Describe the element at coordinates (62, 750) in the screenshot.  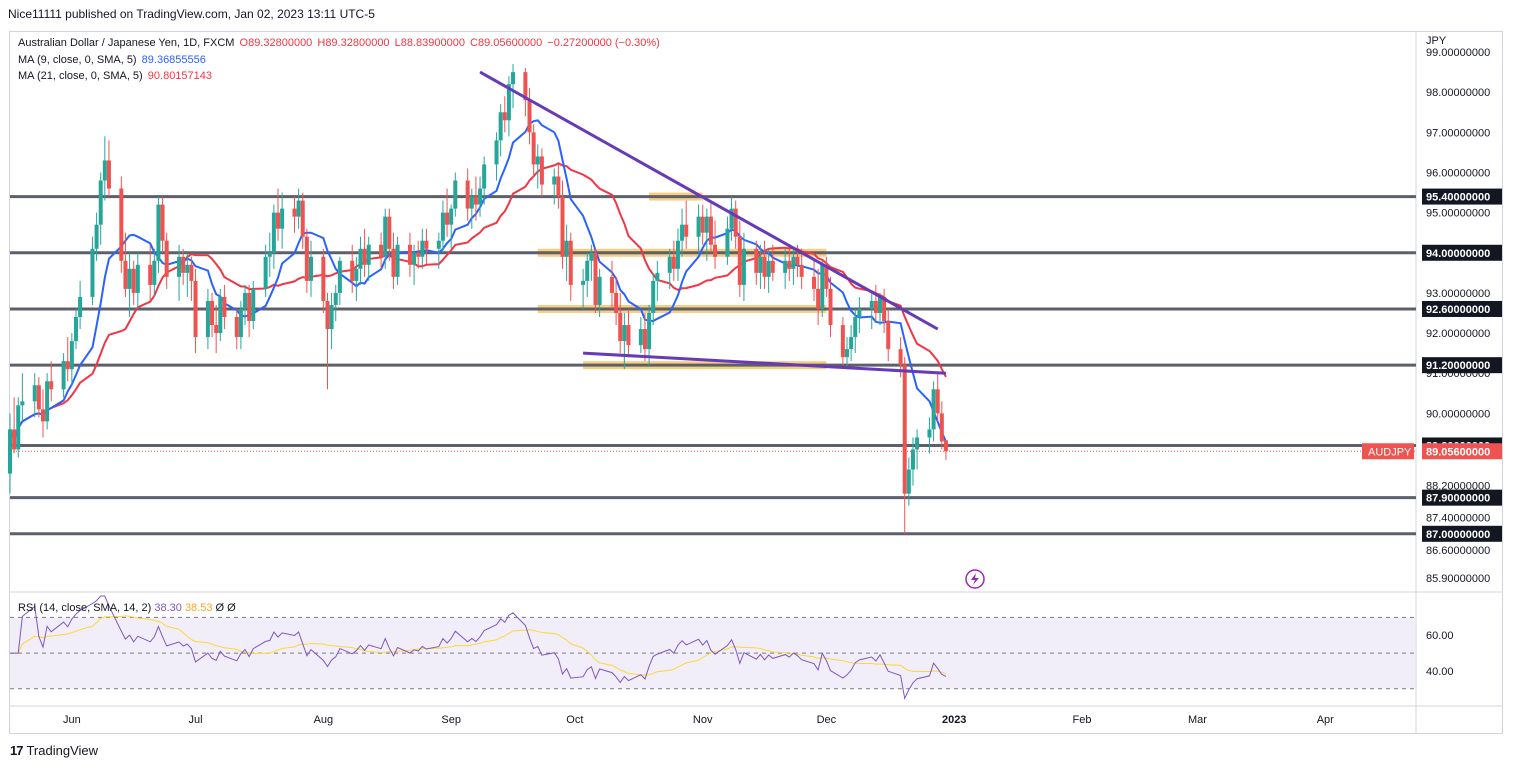
I see `brand-name: TradingView` at that location.